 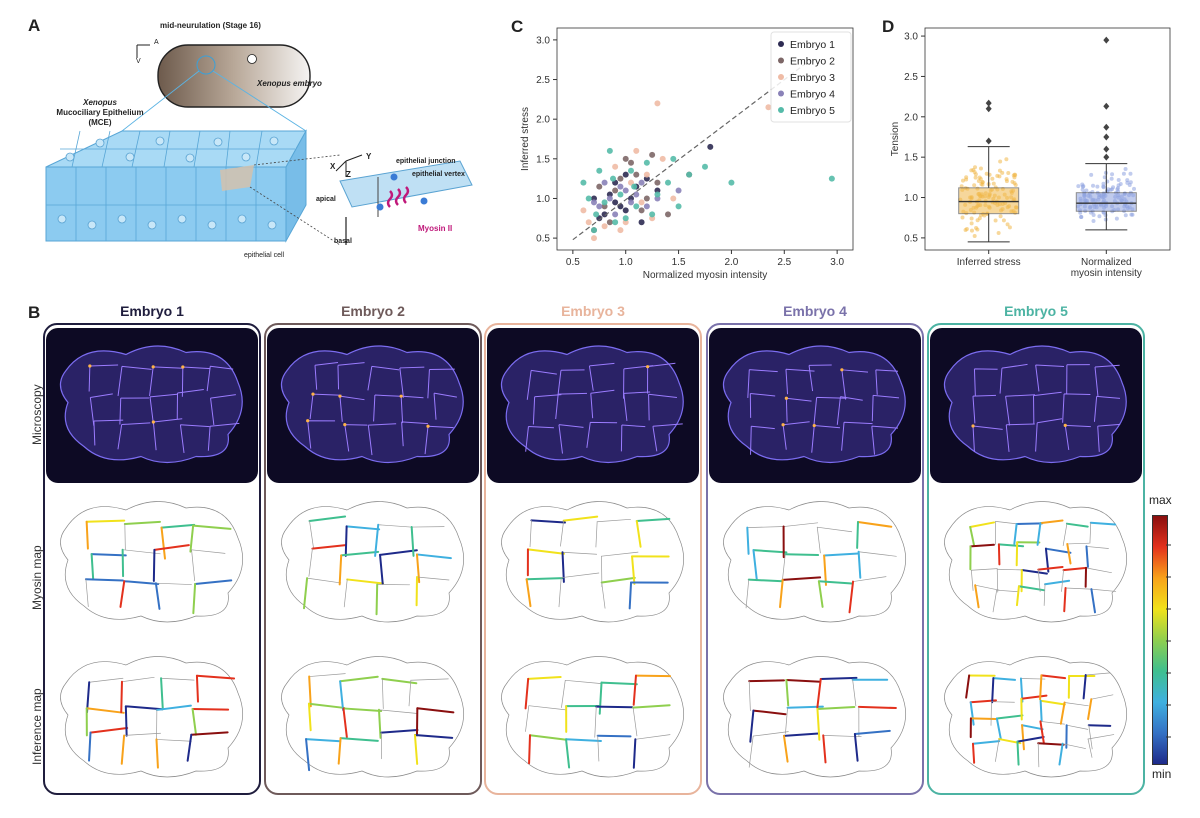 What do you see at coordinates (525, 139) in the screenshot?
I see `y-axis-label: Inferred stress` at bounding box center [525, 139].